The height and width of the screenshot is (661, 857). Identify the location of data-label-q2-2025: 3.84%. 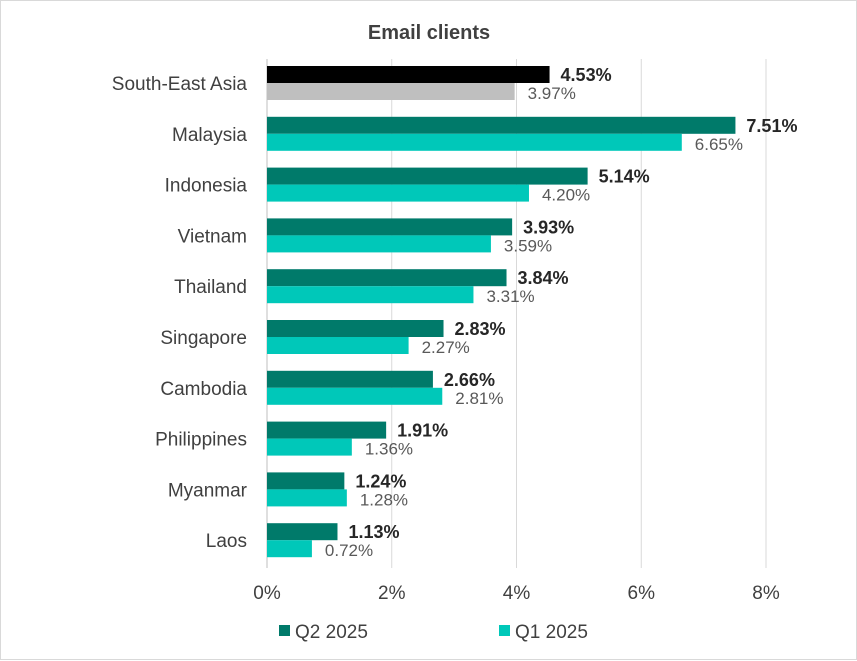
(543, 278).